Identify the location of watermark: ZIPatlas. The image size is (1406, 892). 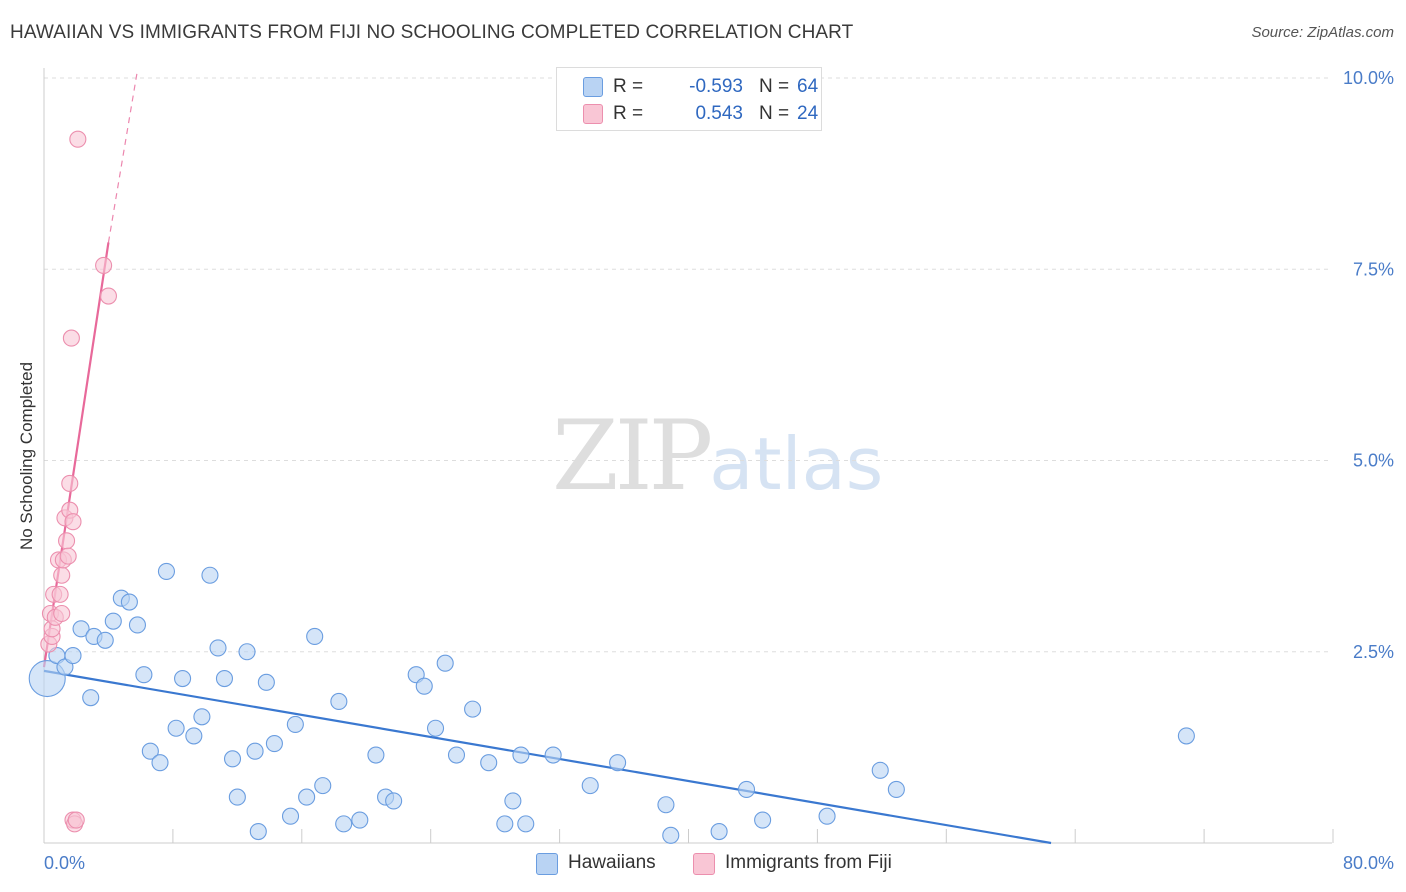
(717, 456).